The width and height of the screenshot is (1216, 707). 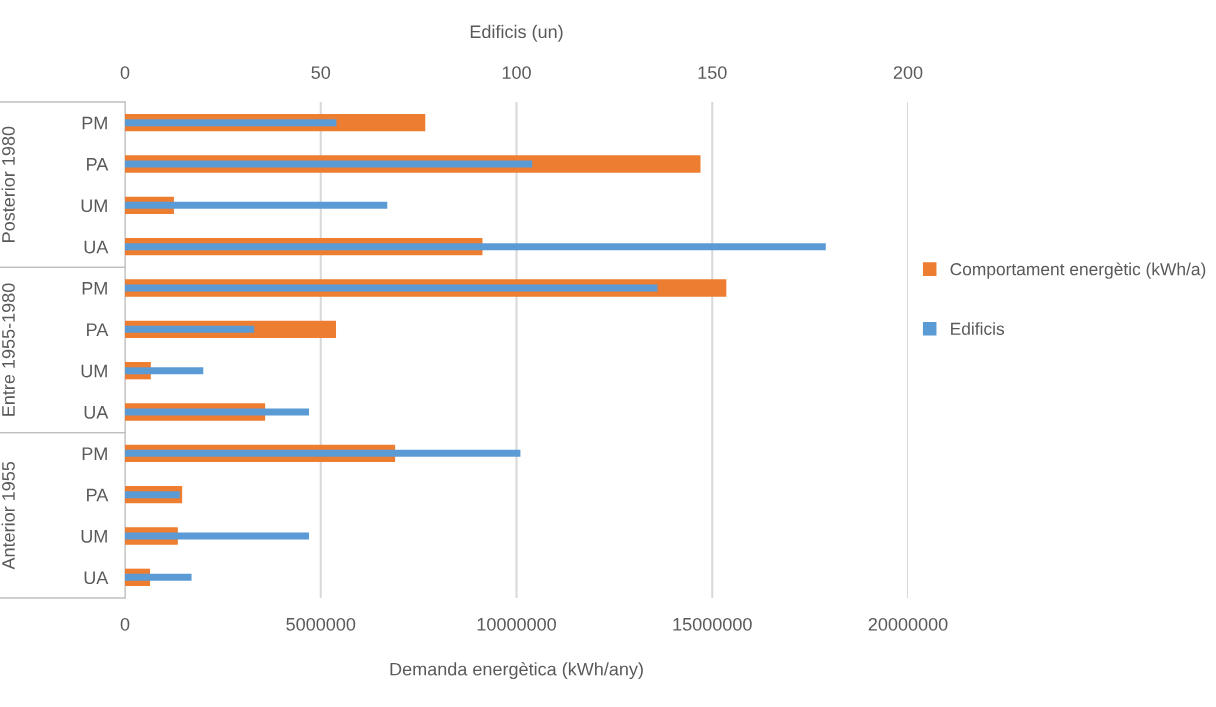 What do you see at coordinates (8, 515) in the screenshot?
I see `text: Anterior 1955` at bounding box center [8, 515].